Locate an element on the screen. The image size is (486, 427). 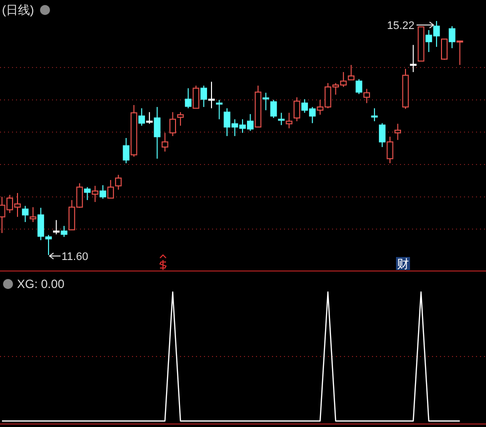
chart-title: XG: 0.00 is located at coordinates (41, 284).